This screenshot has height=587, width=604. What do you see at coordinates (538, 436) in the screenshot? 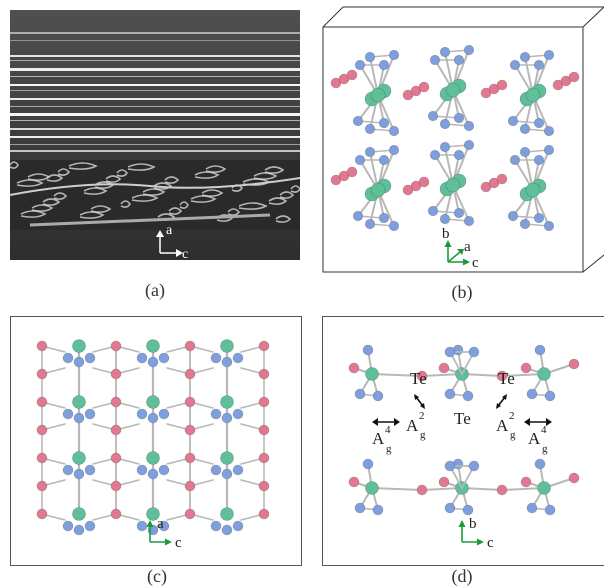
I see `mode-a4g-right: A 4 g` at bounding box center [538, 436].